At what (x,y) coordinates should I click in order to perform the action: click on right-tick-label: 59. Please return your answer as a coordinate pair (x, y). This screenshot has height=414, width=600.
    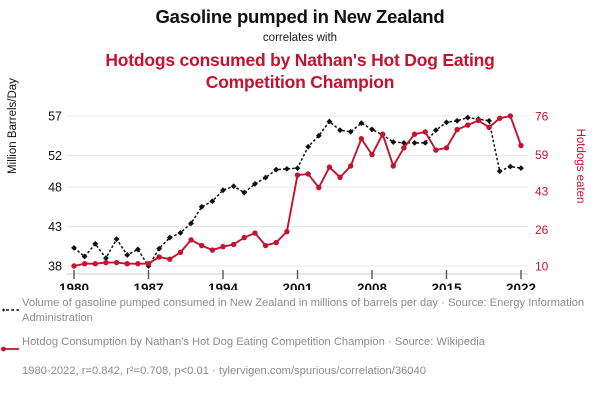
    Looking at the image, I should click on (542, 155).